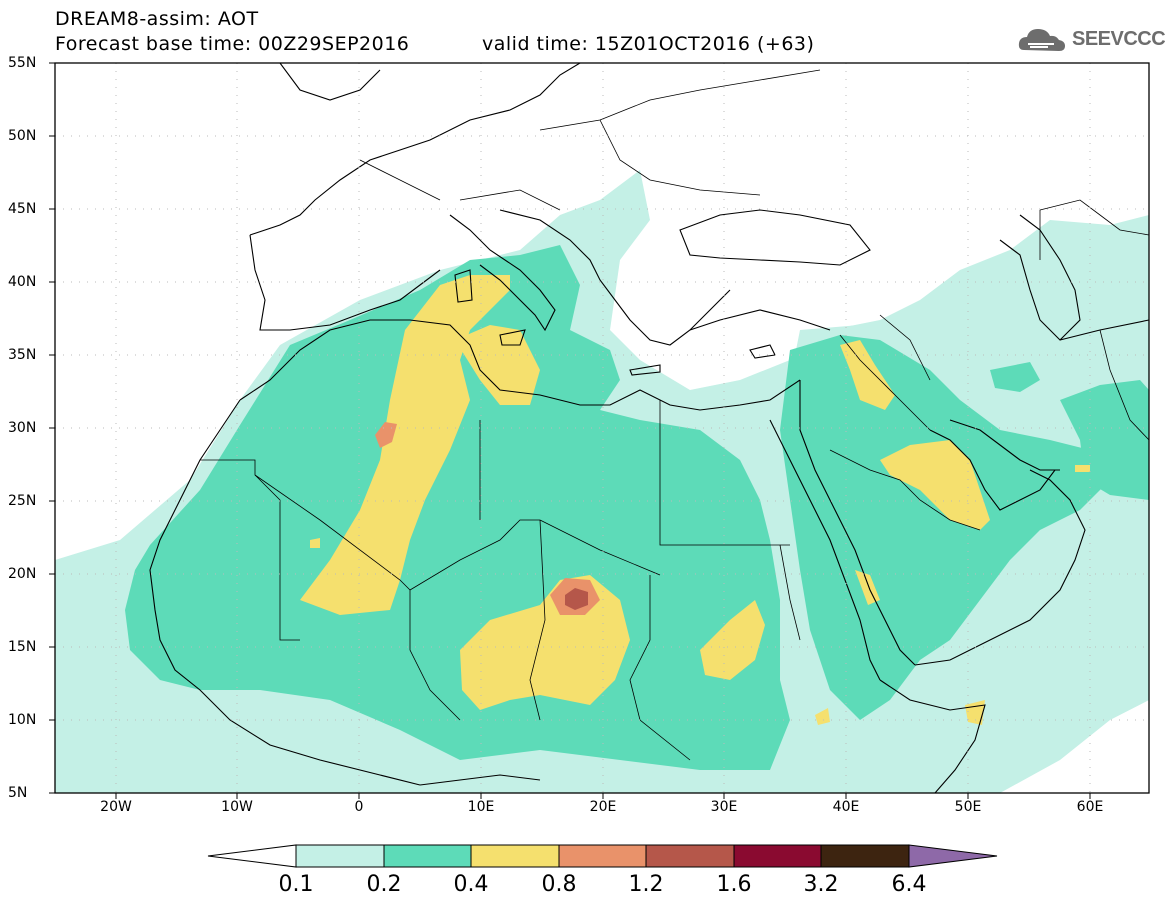 Image resolution: width=1165 pixels, height=905 pixels. I want to click on colorbar-label: 1.2, so click(646, 884).